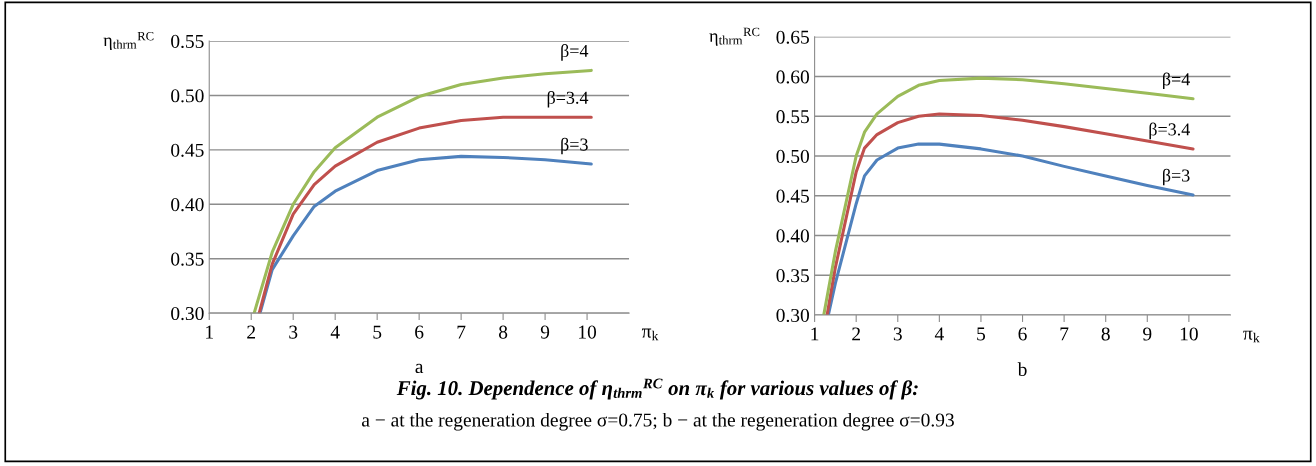  What do you see at coordinates (792, 77) in the screenshot?
I see `y-tick-label: 0.60` at bounding box center [792, 77].